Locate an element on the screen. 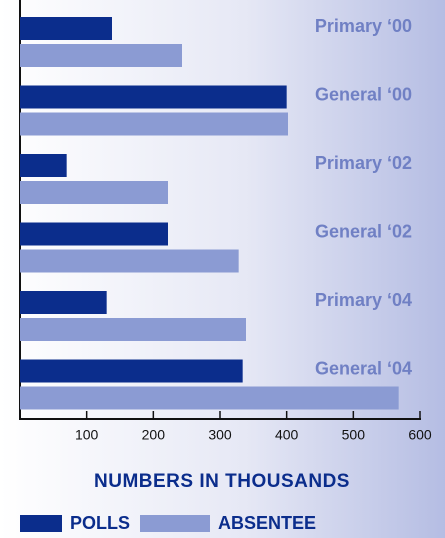 This screenshot has height=538, width=445. category-label: General ‘02 is located at coordinates (363, 231).